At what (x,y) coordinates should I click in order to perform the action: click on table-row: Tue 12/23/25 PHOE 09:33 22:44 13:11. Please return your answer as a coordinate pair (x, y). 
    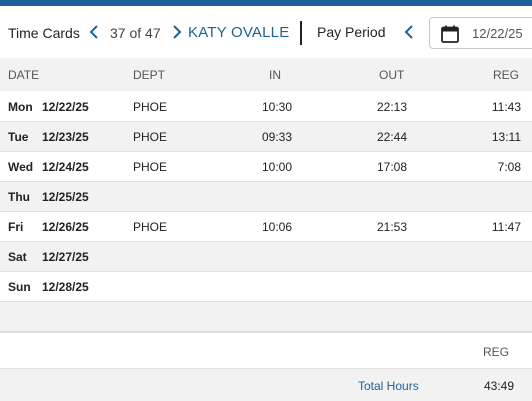
    Looking at the image, I should click on (266, 137).